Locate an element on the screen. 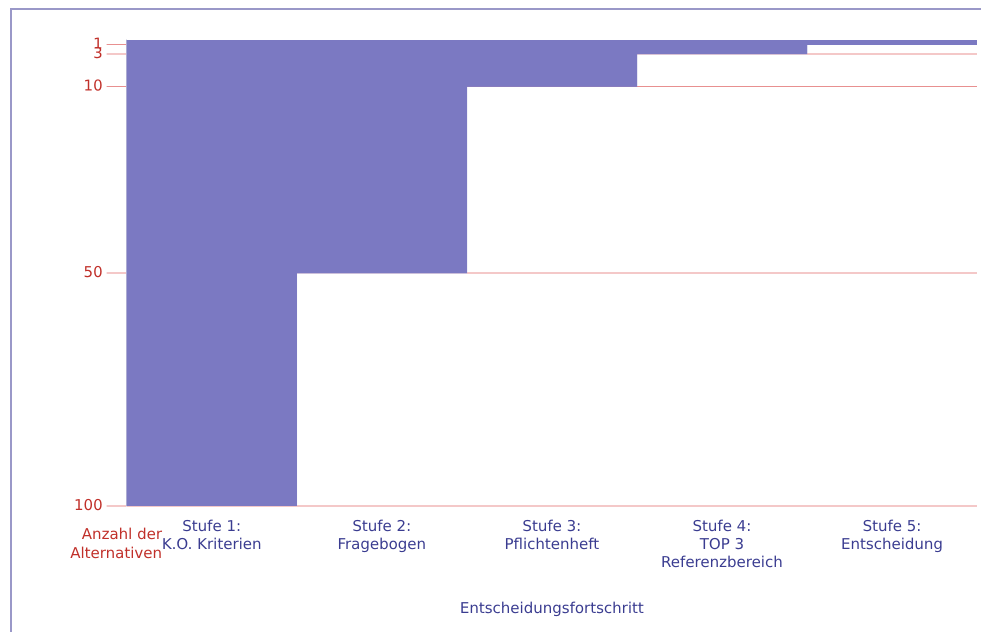 The height and width of the screenshot is (632, 981). y-tick-label: 50 is located at coordinates (93, 271).